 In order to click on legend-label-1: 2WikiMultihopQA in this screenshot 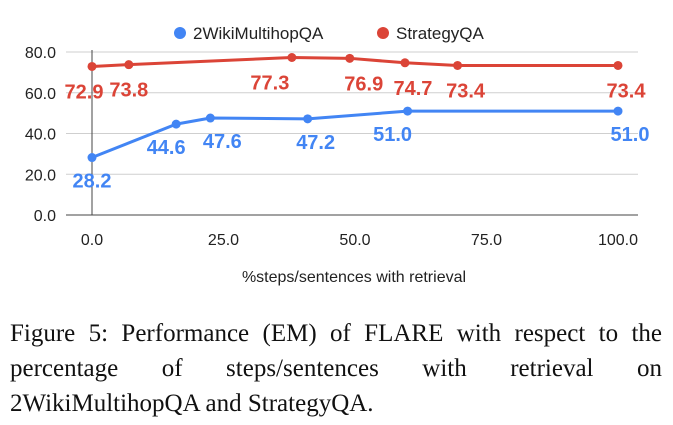, I will do `click(258, 33)`.